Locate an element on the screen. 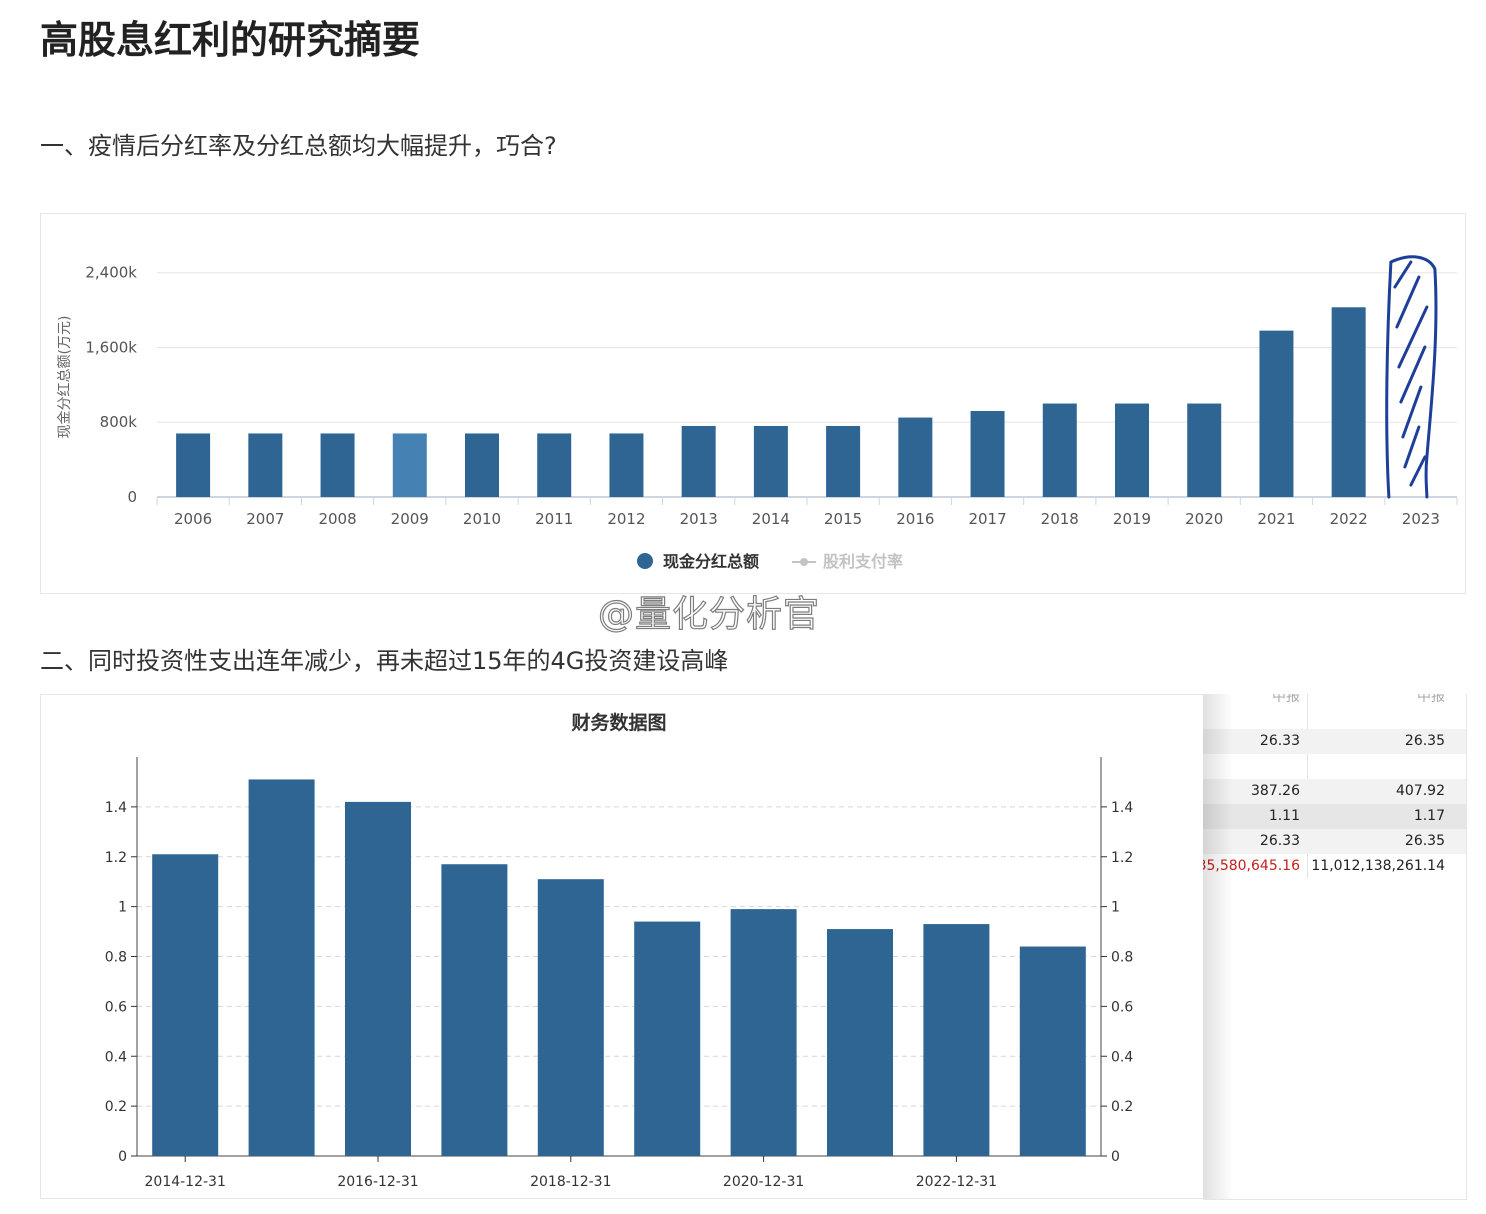  table-row: 387.26 407.92 is located at coordinates (1334, 791).